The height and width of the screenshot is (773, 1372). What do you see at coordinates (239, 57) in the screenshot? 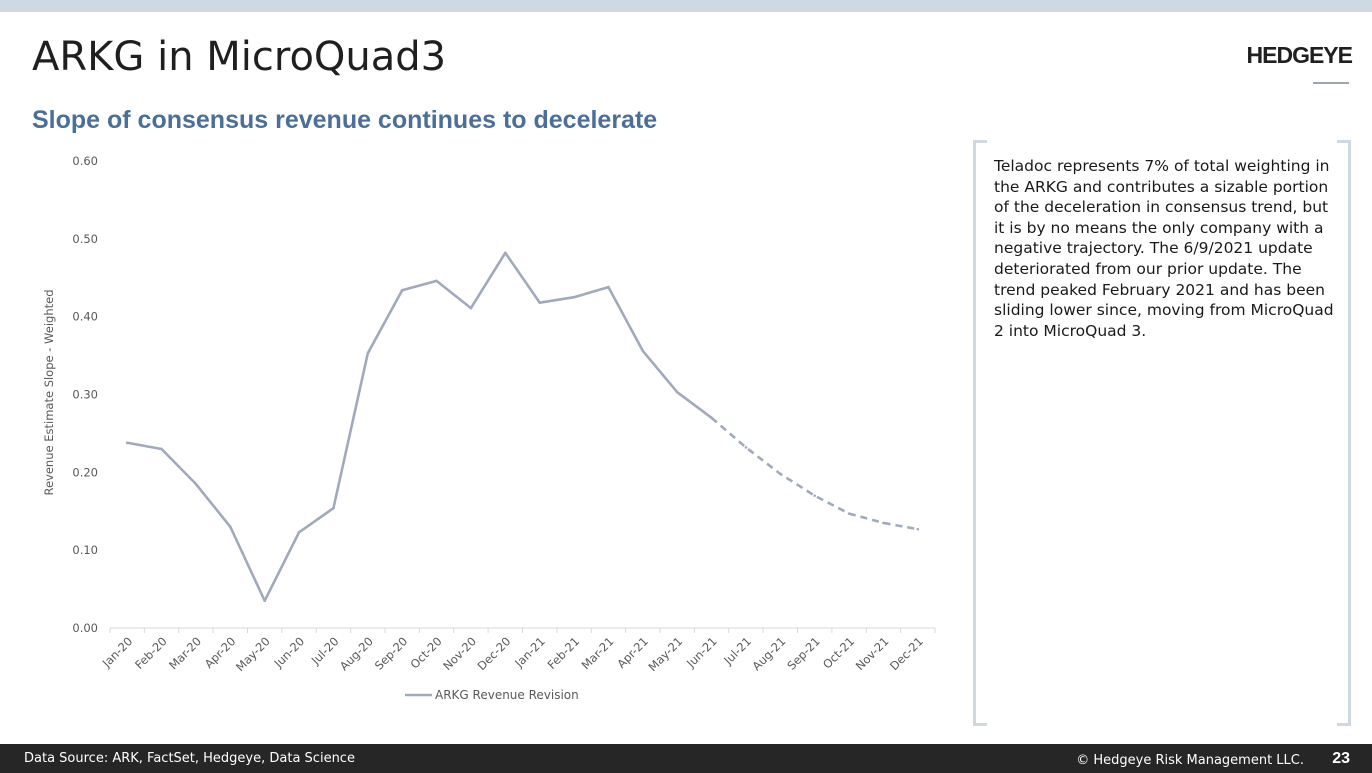
I see `slide-title: ARKG in MicroQuad3` at bounding box center [239, 57].